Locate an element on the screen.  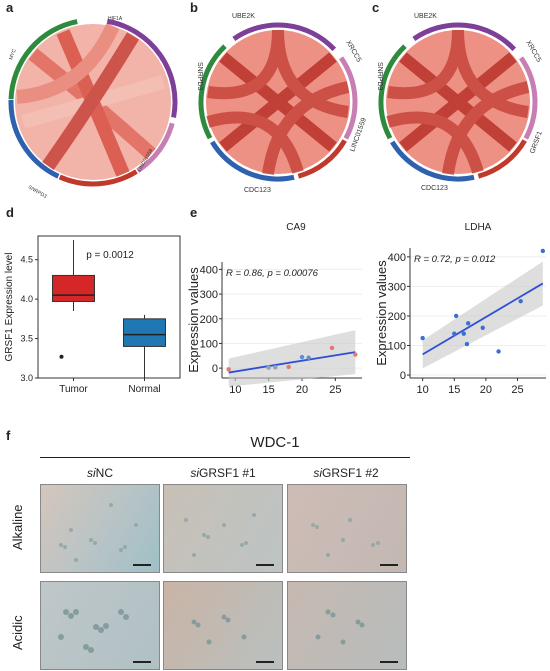
panel-label-e: e is located at coordinates (194, 212).